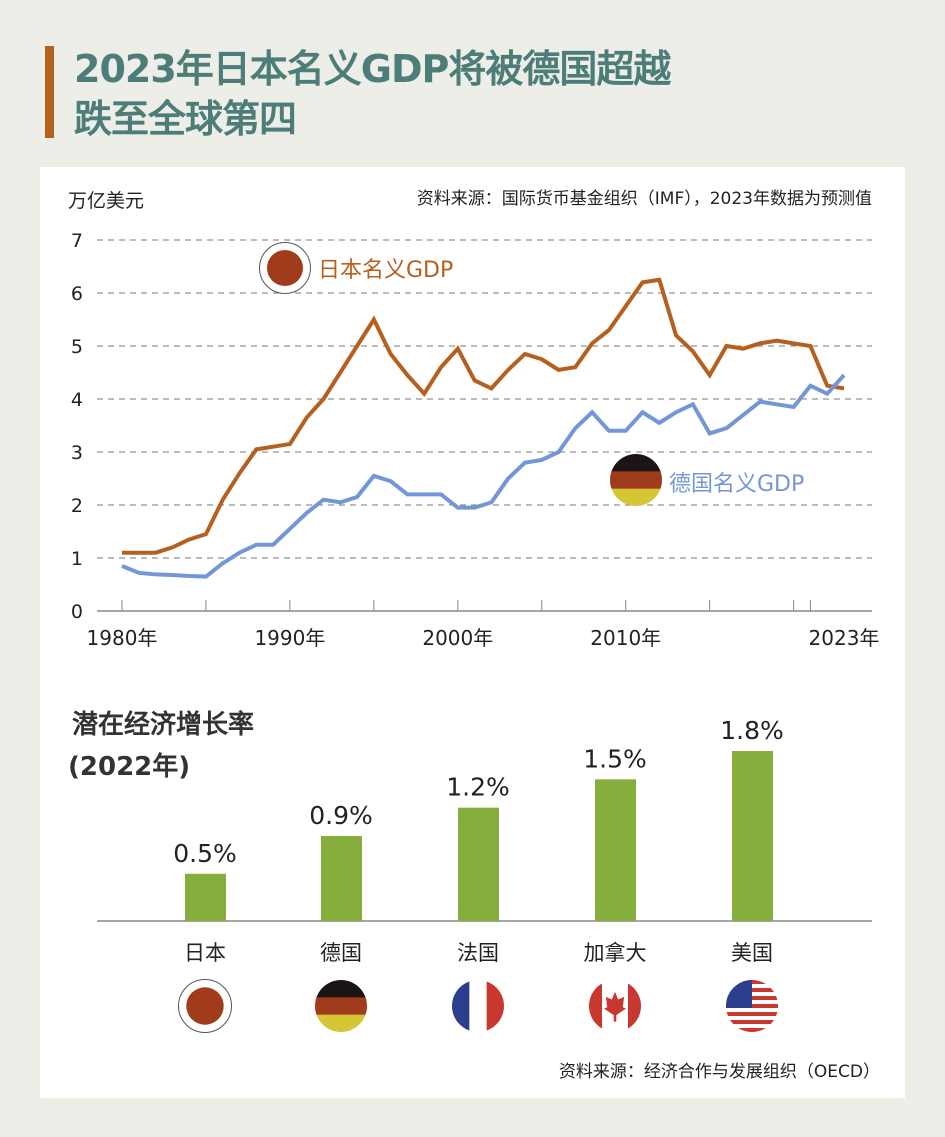  Describe the element at coordinates (77, 241) in the screenshot. I see `y-tick-label: 7` at that location.